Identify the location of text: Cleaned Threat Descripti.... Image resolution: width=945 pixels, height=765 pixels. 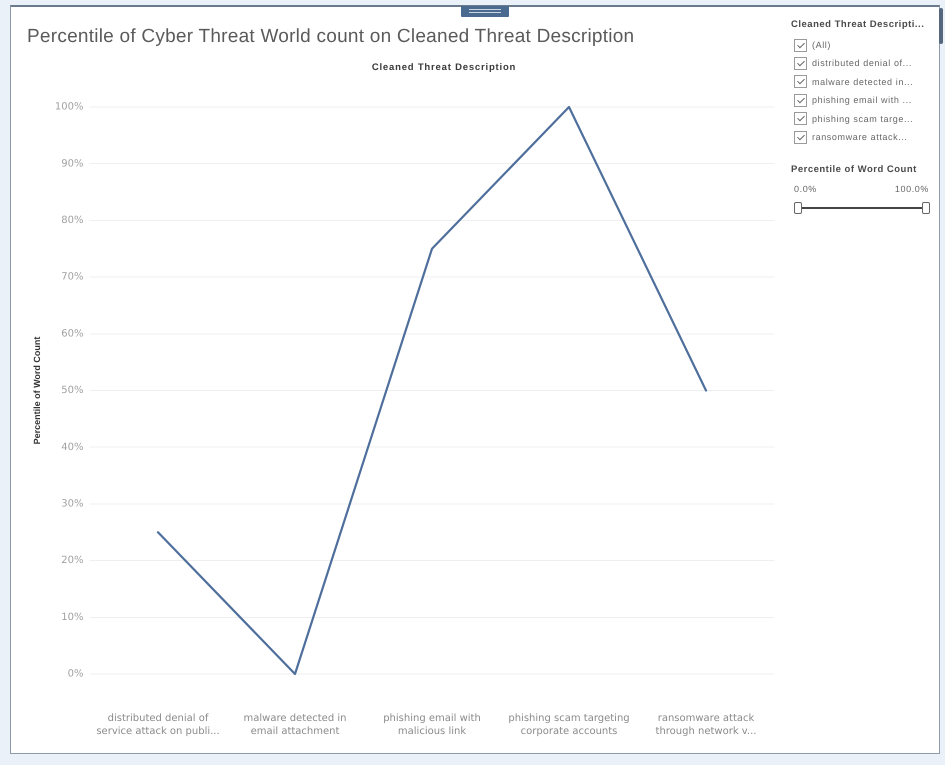
(857, 24).